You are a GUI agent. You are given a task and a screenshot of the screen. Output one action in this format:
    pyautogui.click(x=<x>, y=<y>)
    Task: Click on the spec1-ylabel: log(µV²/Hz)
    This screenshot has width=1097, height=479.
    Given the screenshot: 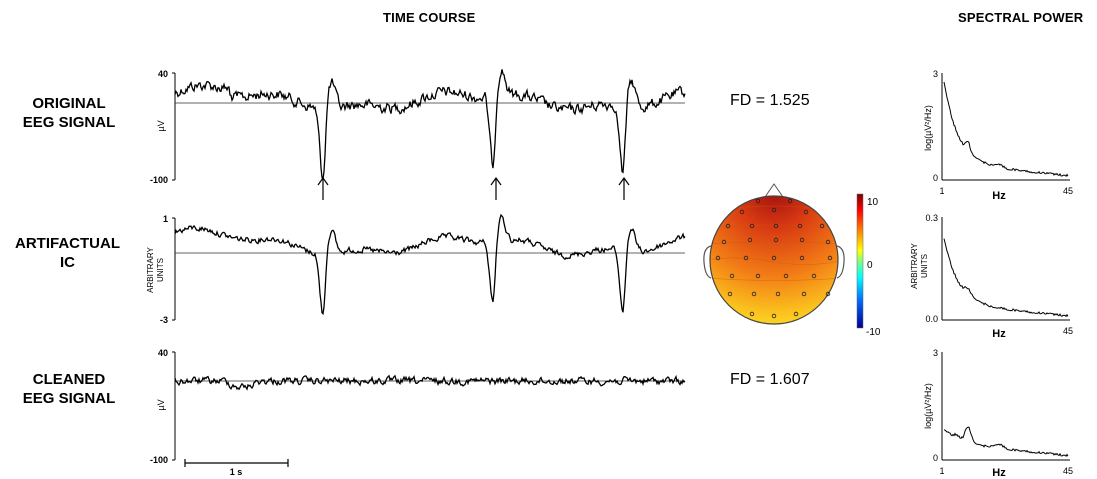 What is the action you would take?
    pyautogui.click(x=928, y=128)
    